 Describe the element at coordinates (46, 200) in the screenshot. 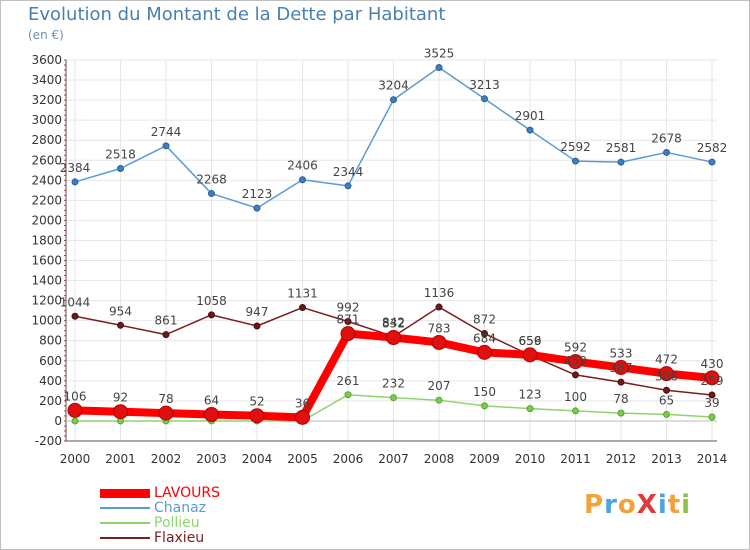

I see `y-tick-label: 2200` at that location.